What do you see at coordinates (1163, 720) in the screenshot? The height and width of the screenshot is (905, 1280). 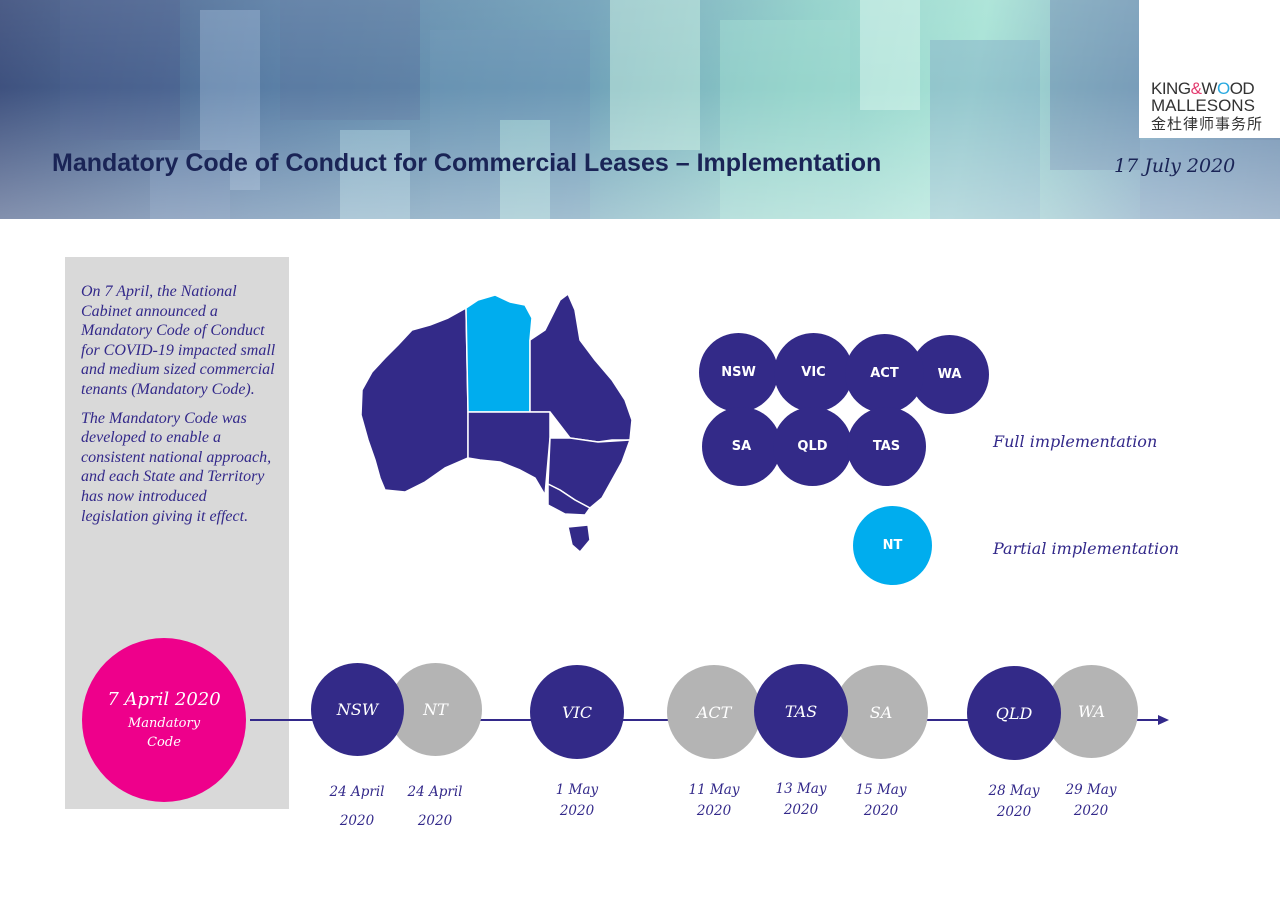 I see `timeline-arrow-icon` at bounding box center [1163, 720].